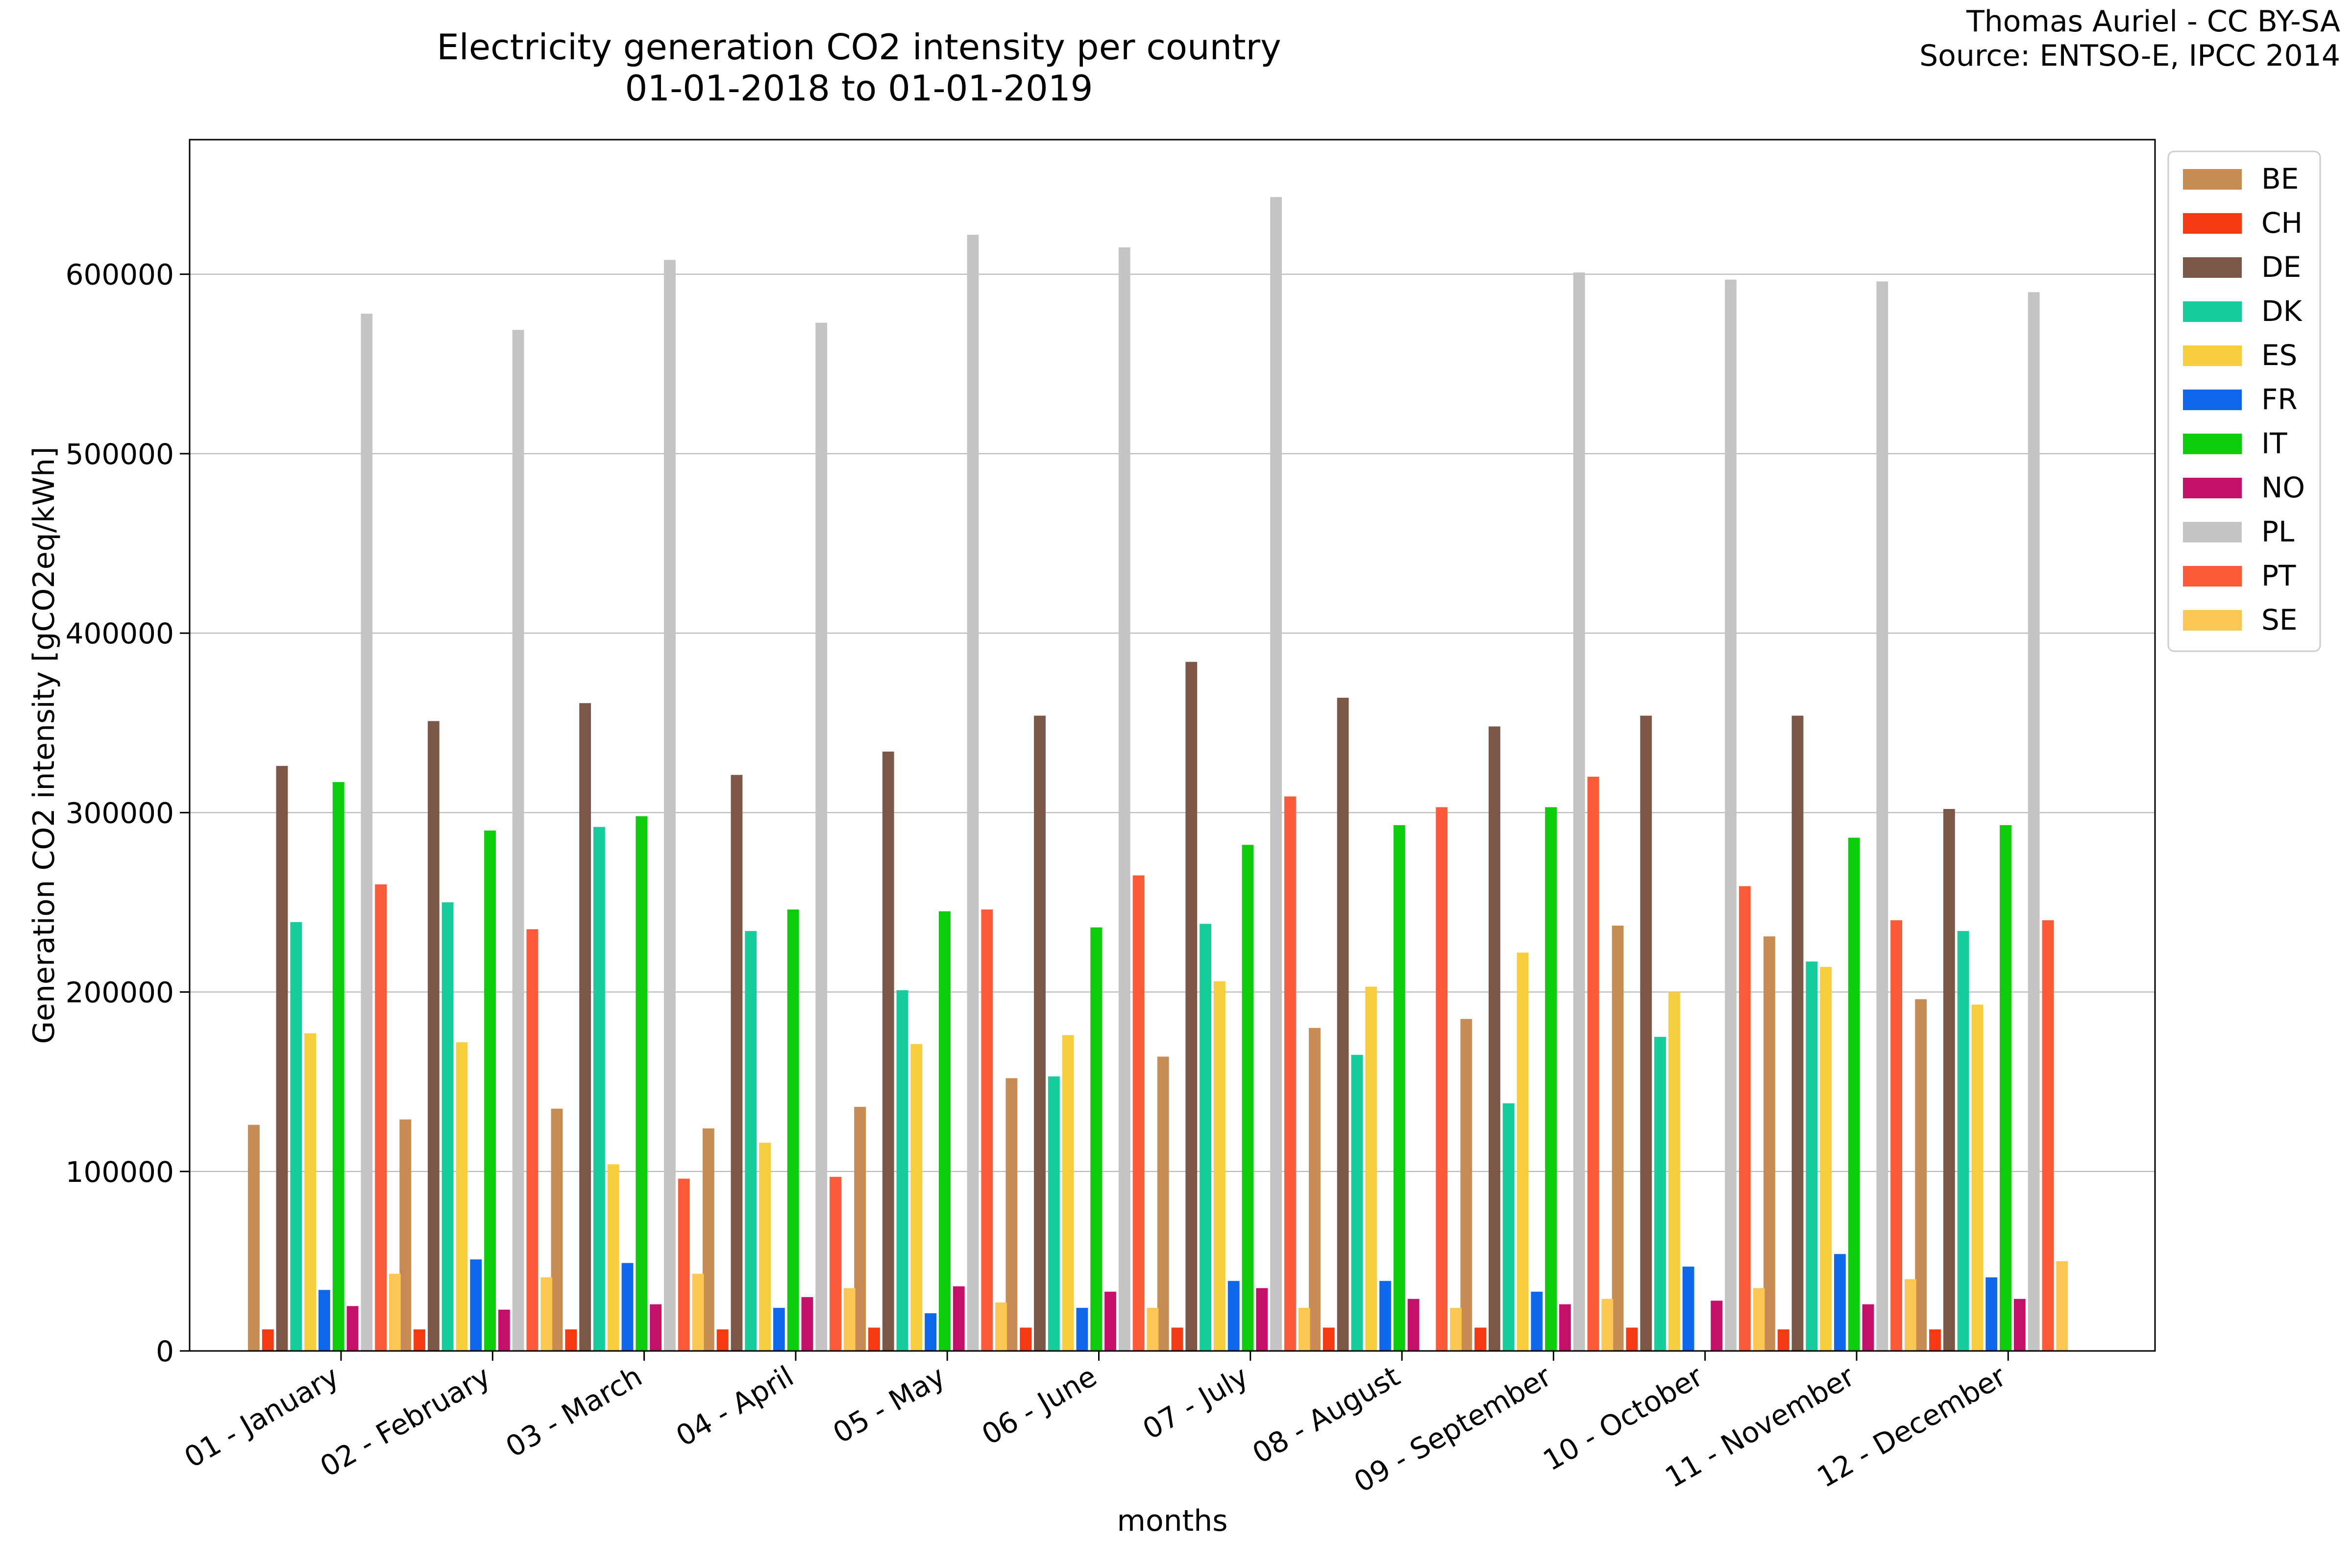 Image resolution: width=2352 pixels, height=1568 pixels. Describe the element at coordinates (2212, 444) in the screenshot. I see `legend-swatch-it` at that location.